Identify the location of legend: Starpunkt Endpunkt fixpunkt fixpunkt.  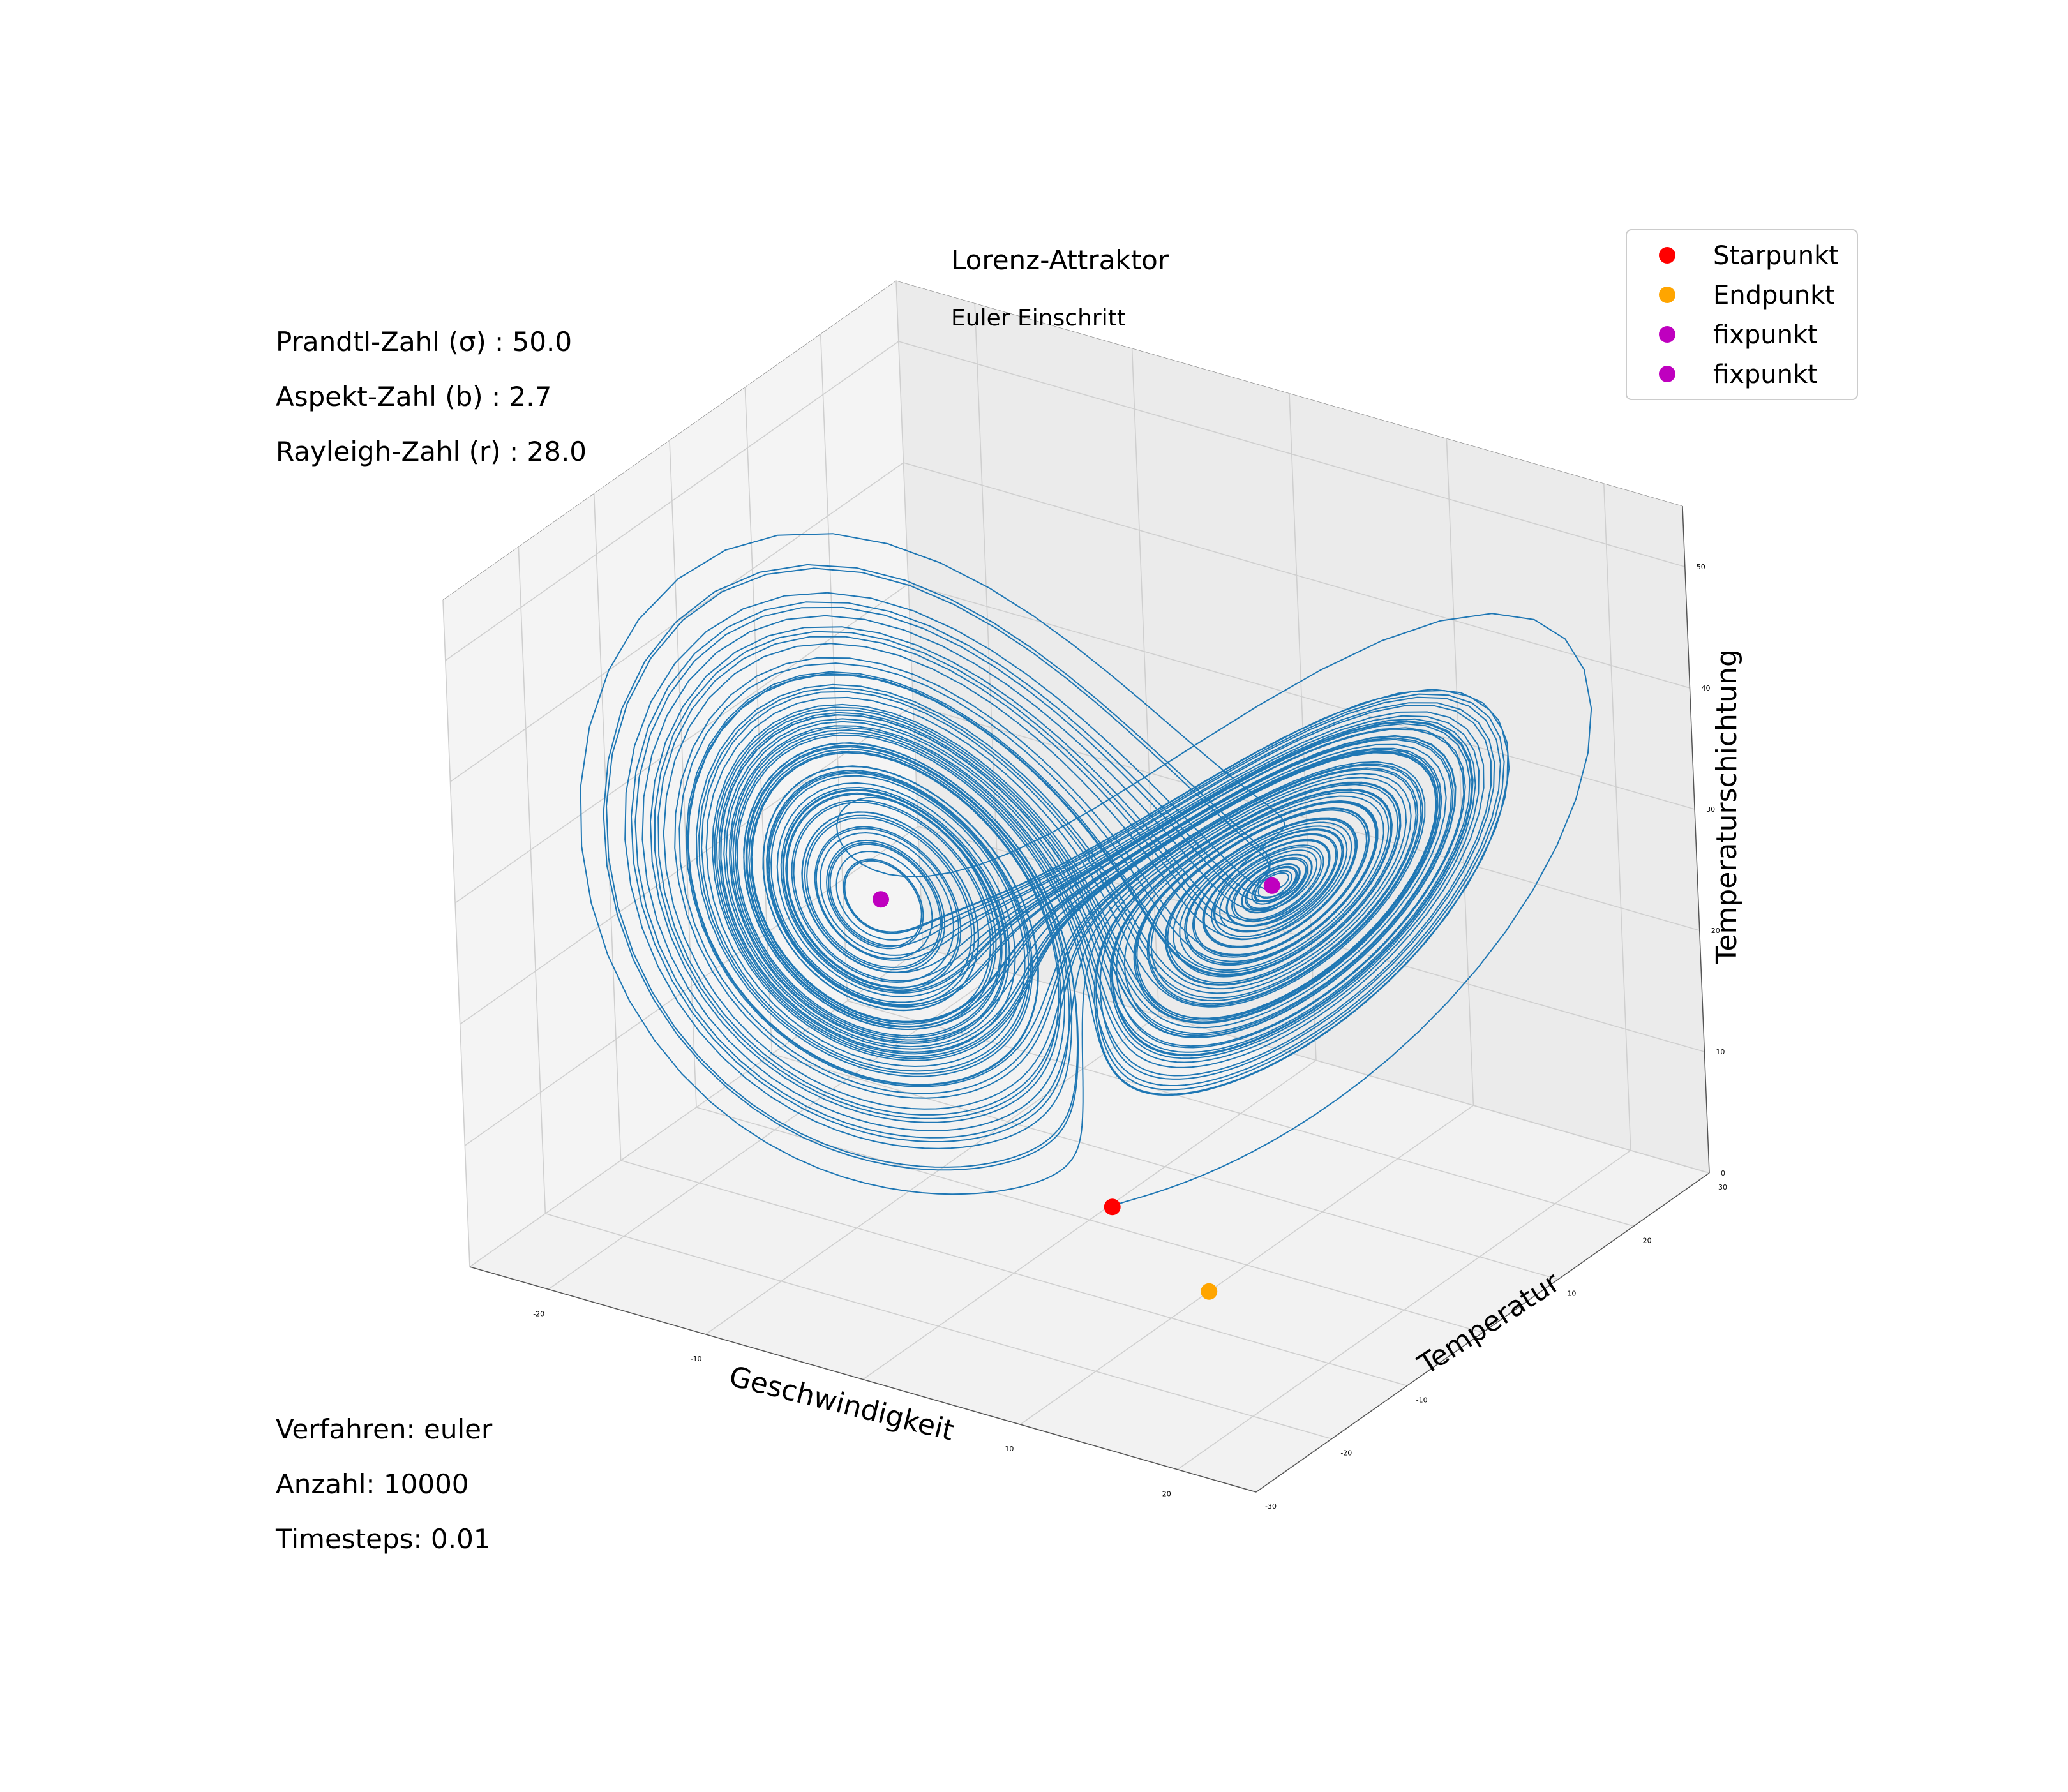
(1742, 314).